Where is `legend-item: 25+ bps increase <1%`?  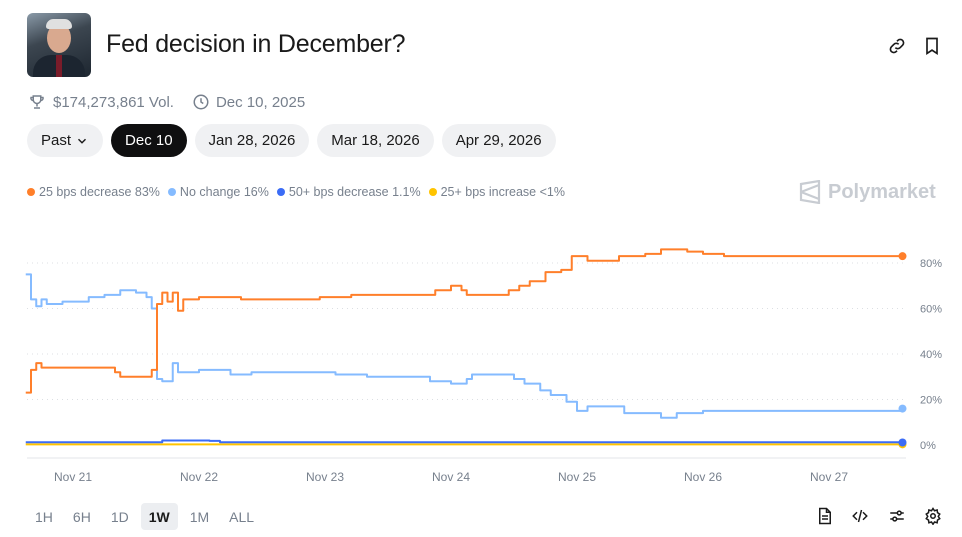 legend-item: 25+ bps increase <1% is located at coordinates (496, 192).